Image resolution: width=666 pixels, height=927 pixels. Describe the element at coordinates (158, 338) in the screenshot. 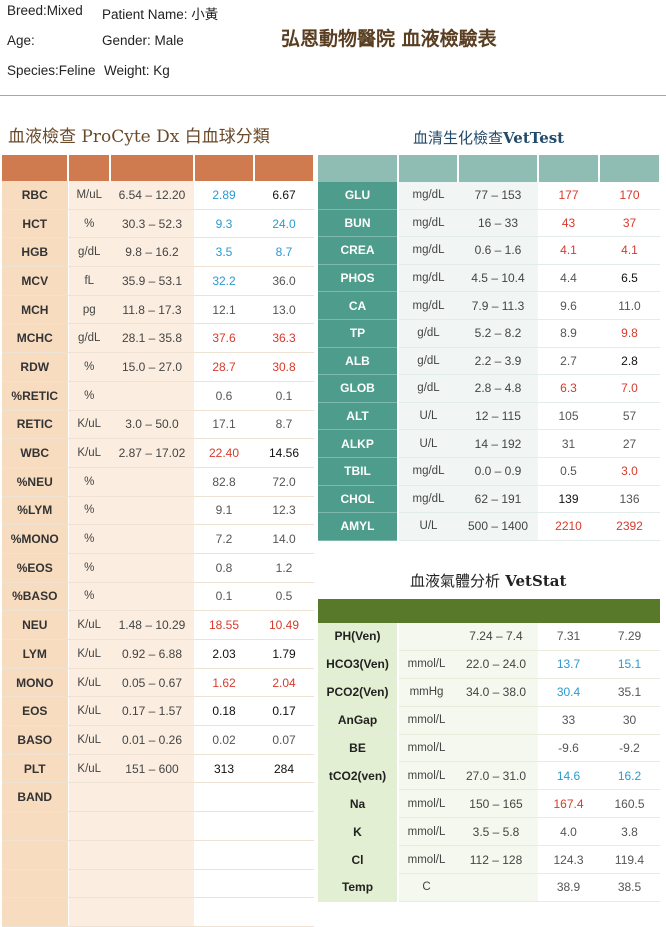

I see `cbc-row: MCHC g/dL 28.1 – 35.8 37.6 36.3` at that location.